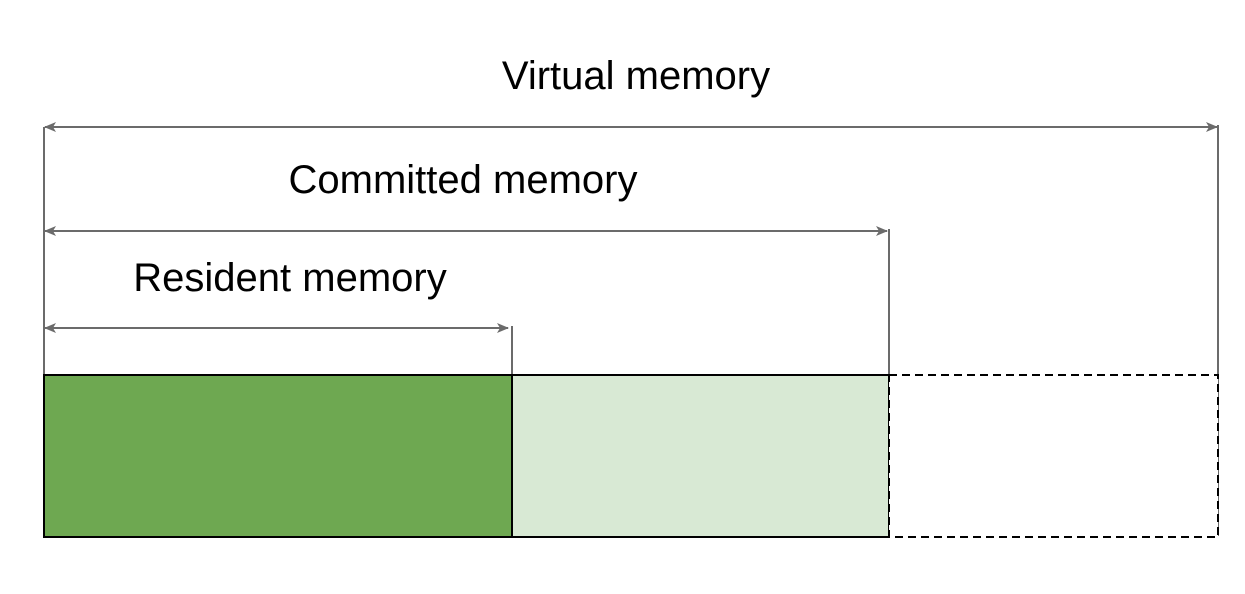  What do you see at coordinates (636, 76) in the screenshot?
I see `virtual-memory-label: Virtual memory` at bounding box center [636, 76].